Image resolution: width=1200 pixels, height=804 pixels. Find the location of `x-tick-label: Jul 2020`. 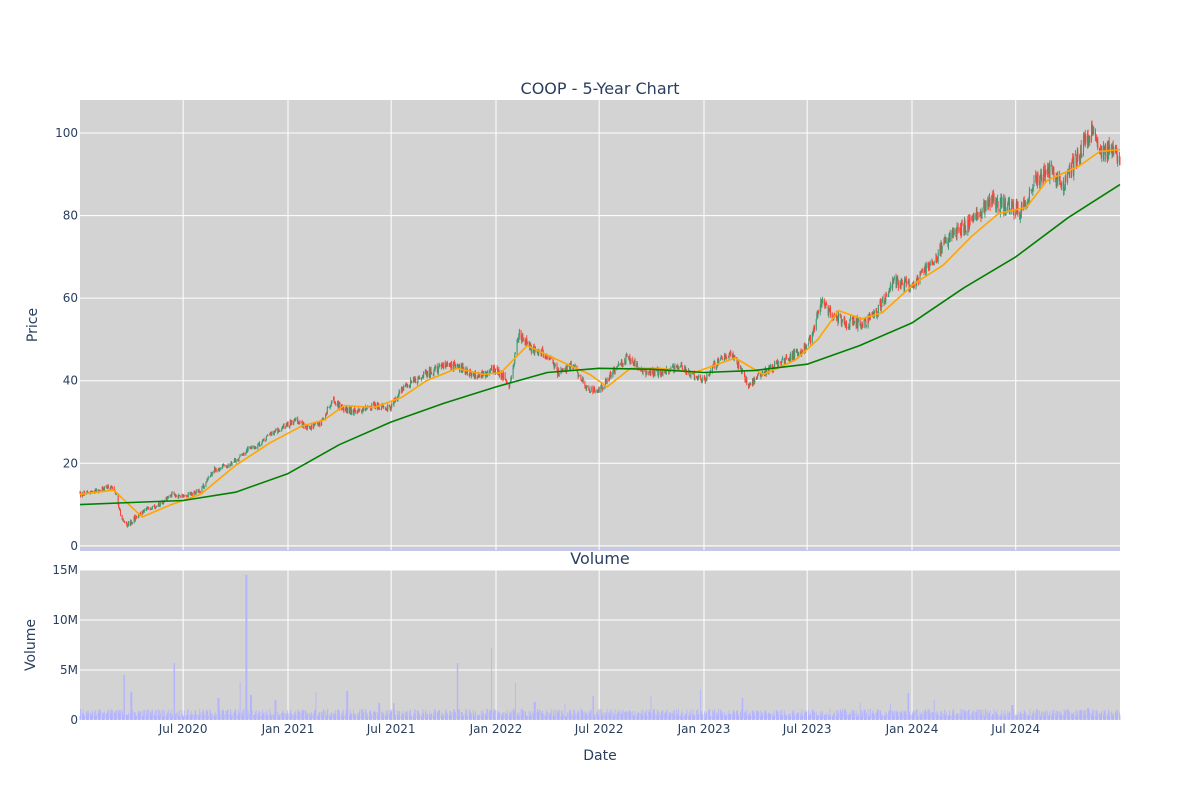

x-tick-label: Jul 2020 is located at coordinates (183, 729).